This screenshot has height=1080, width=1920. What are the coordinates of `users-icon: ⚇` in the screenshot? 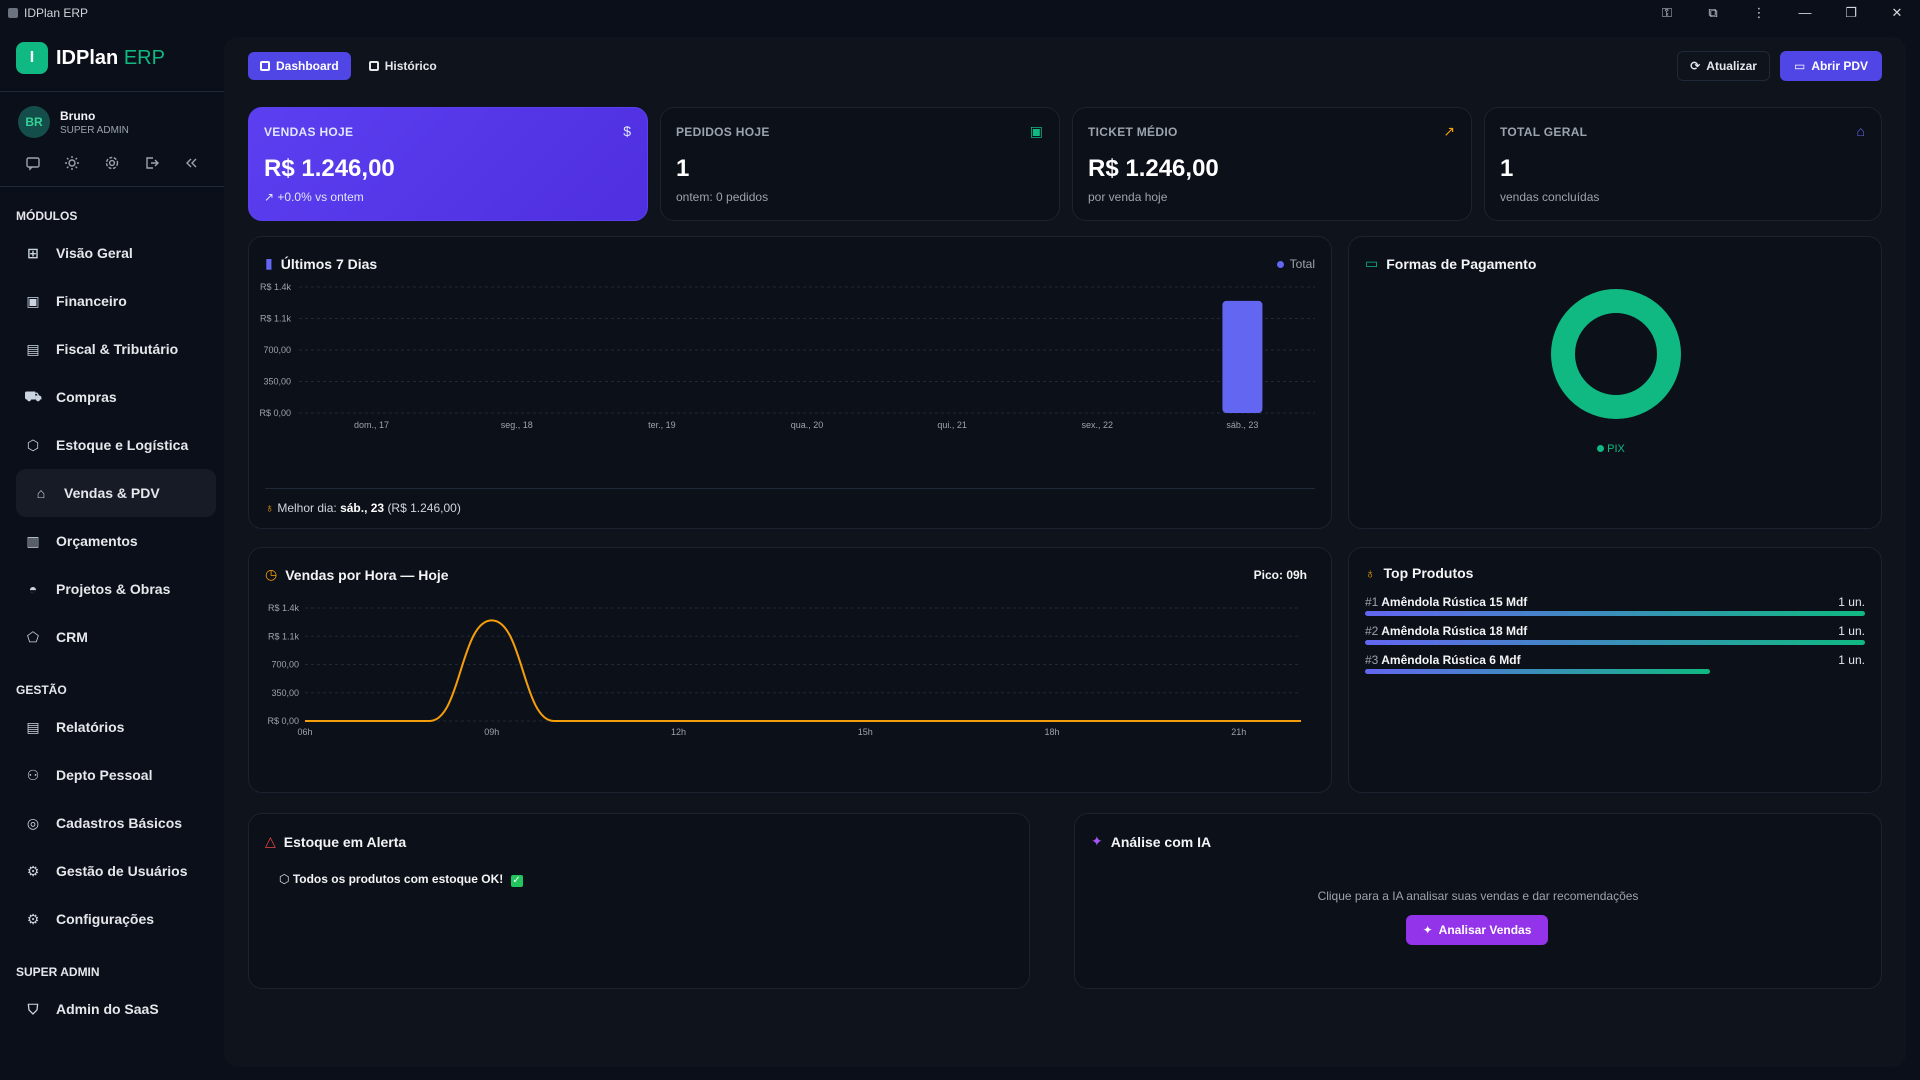 It's located at (33, 774).